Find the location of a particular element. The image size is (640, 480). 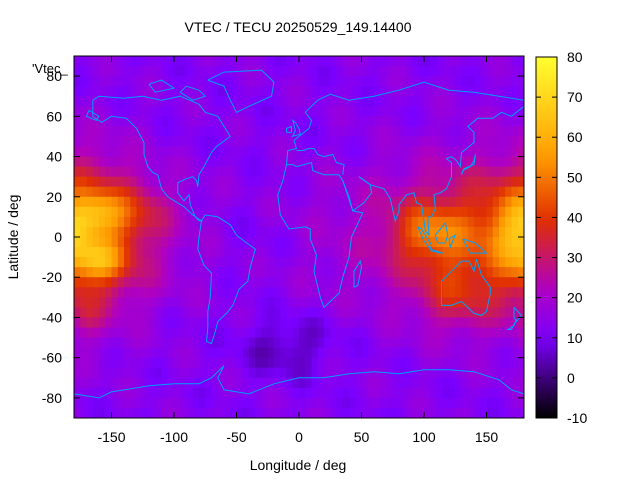

colorbar-tick-label: 50 is located at coordinates (575, 177).